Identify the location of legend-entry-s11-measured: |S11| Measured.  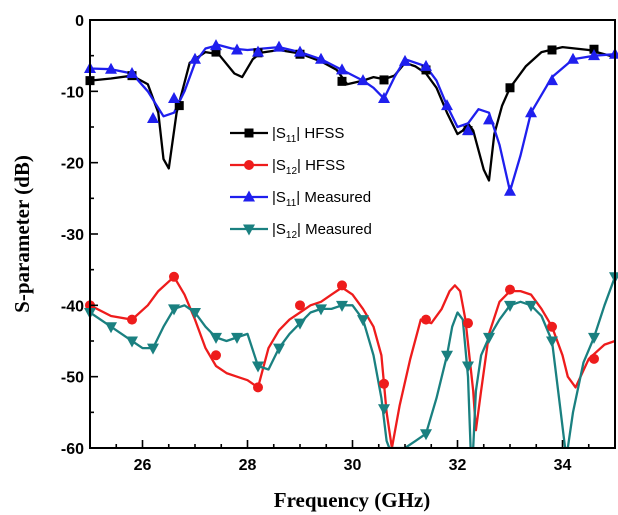
(300, 199).